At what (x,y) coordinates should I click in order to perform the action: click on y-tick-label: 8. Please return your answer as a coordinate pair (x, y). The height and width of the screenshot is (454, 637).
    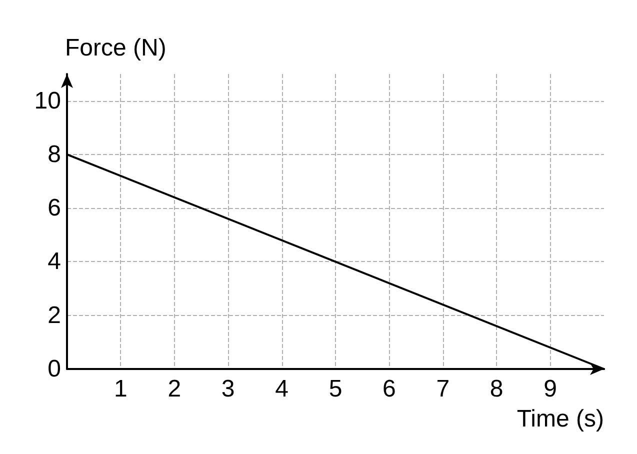
    Looking at the image, I should click on (54, 154).